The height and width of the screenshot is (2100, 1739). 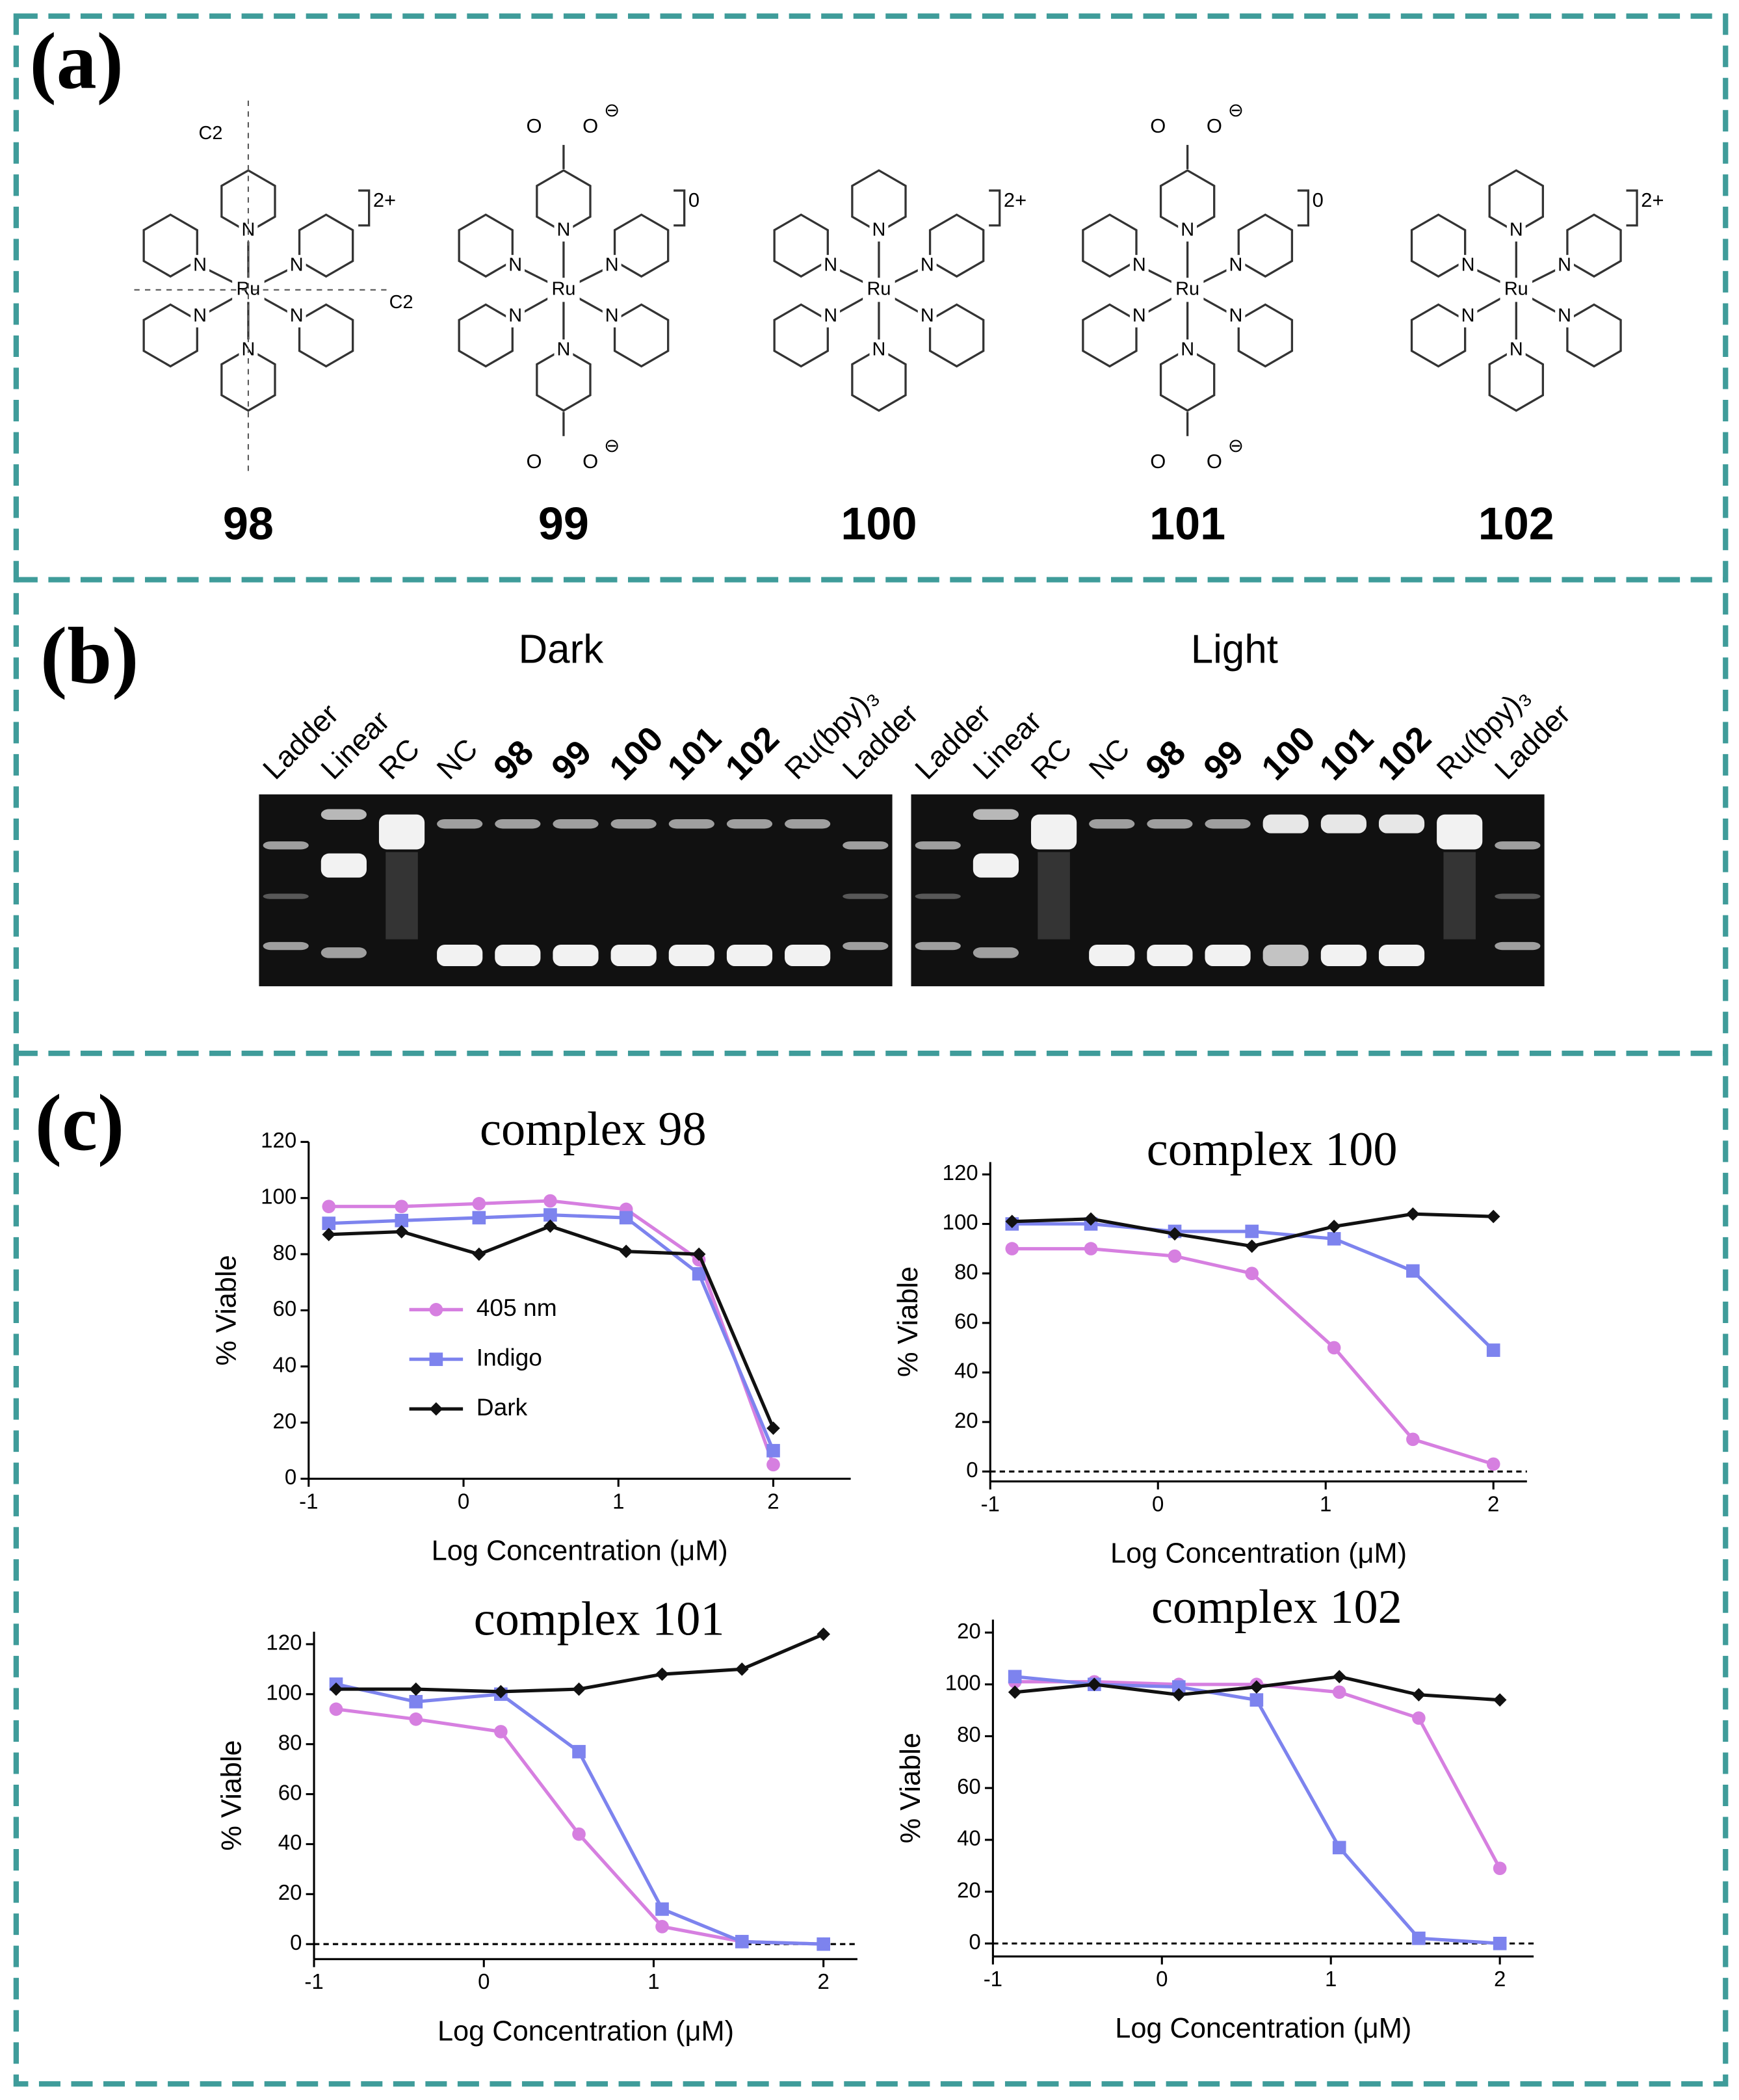 What do you see at coordinates (484, 1981) in the screenshot?
I see `x-tick-label: 0` at bounding box center [484, 1981].